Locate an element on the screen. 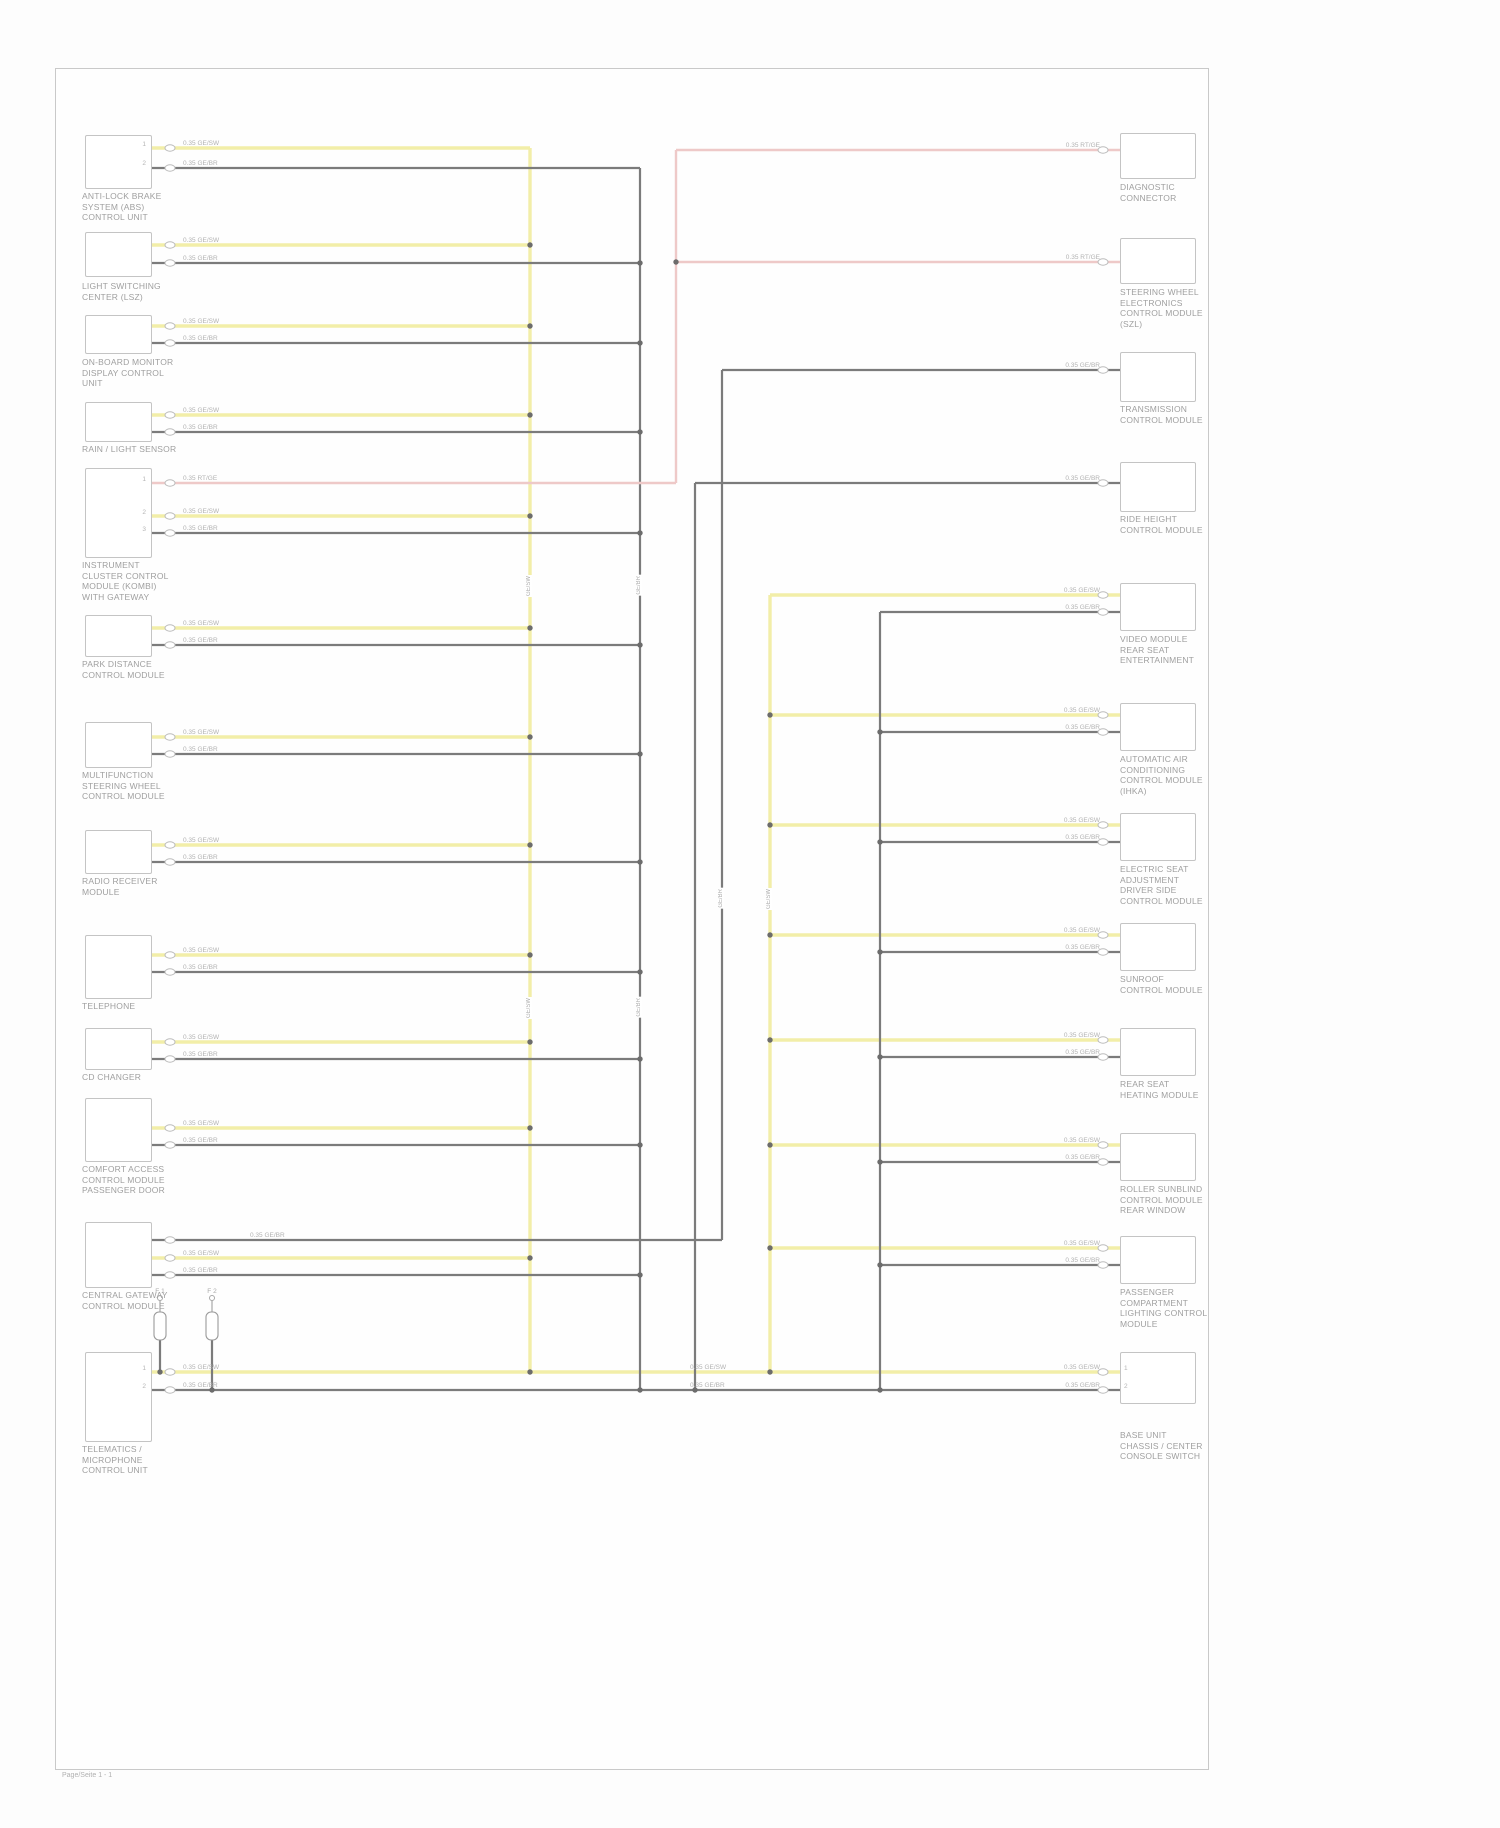  module-box-comfort-access is located at coordinates (118, 1130).